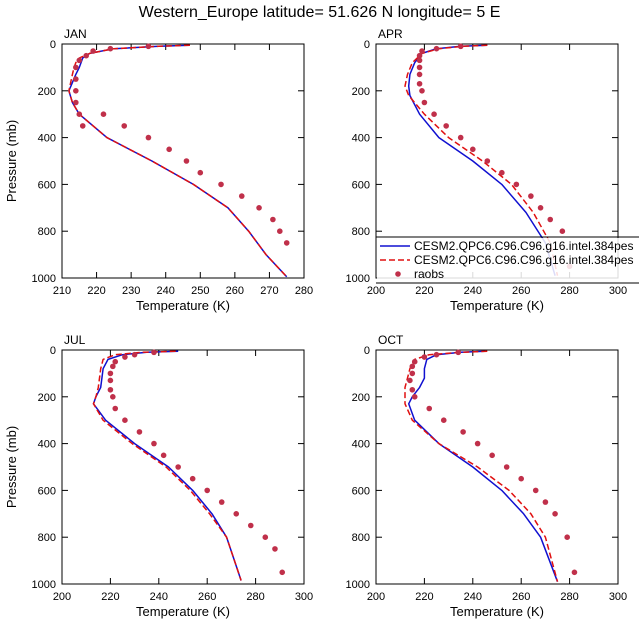 This screenshot has width=639, height=639. What do you see at coordinates (391, 340) in the screenshot?
I see `panel-label: OCT` at bounding box center [391, 340].